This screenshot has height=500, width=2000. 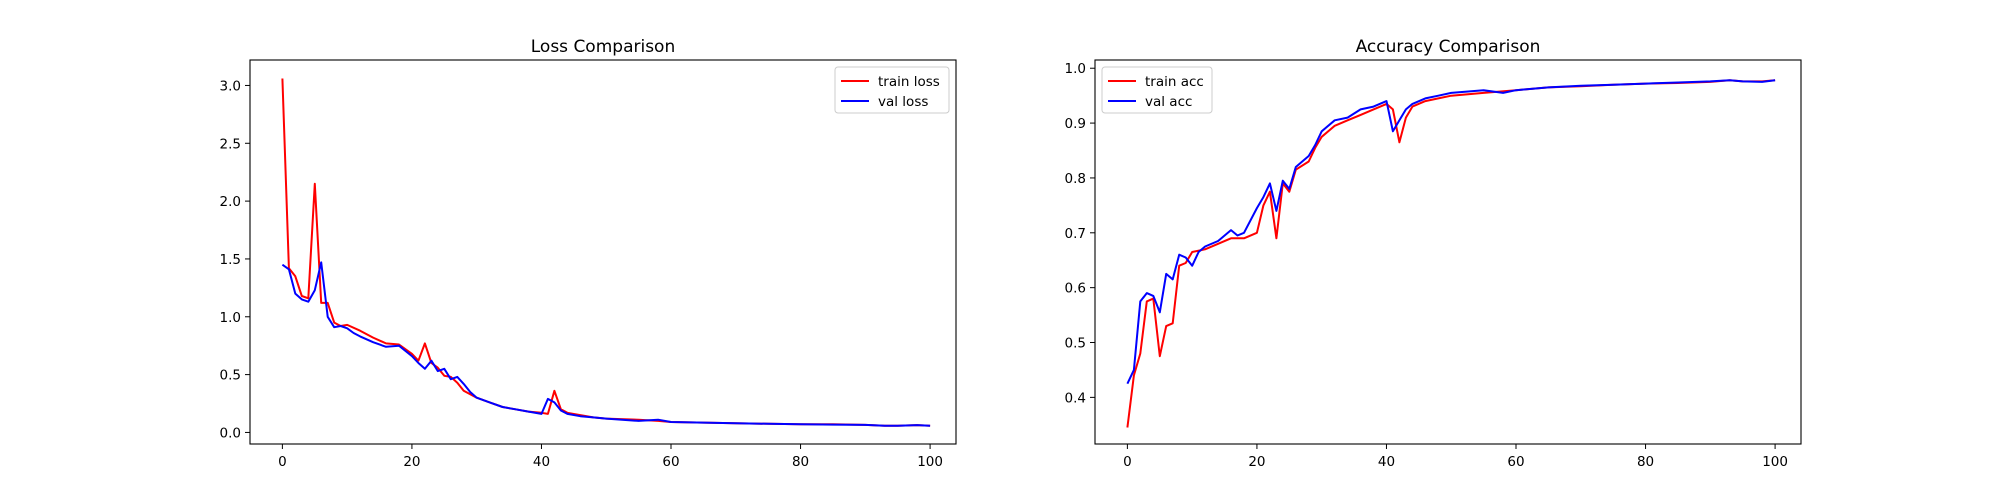 I want to click on loss-y-tick-label: 0.5, so click(x=230, y=376).